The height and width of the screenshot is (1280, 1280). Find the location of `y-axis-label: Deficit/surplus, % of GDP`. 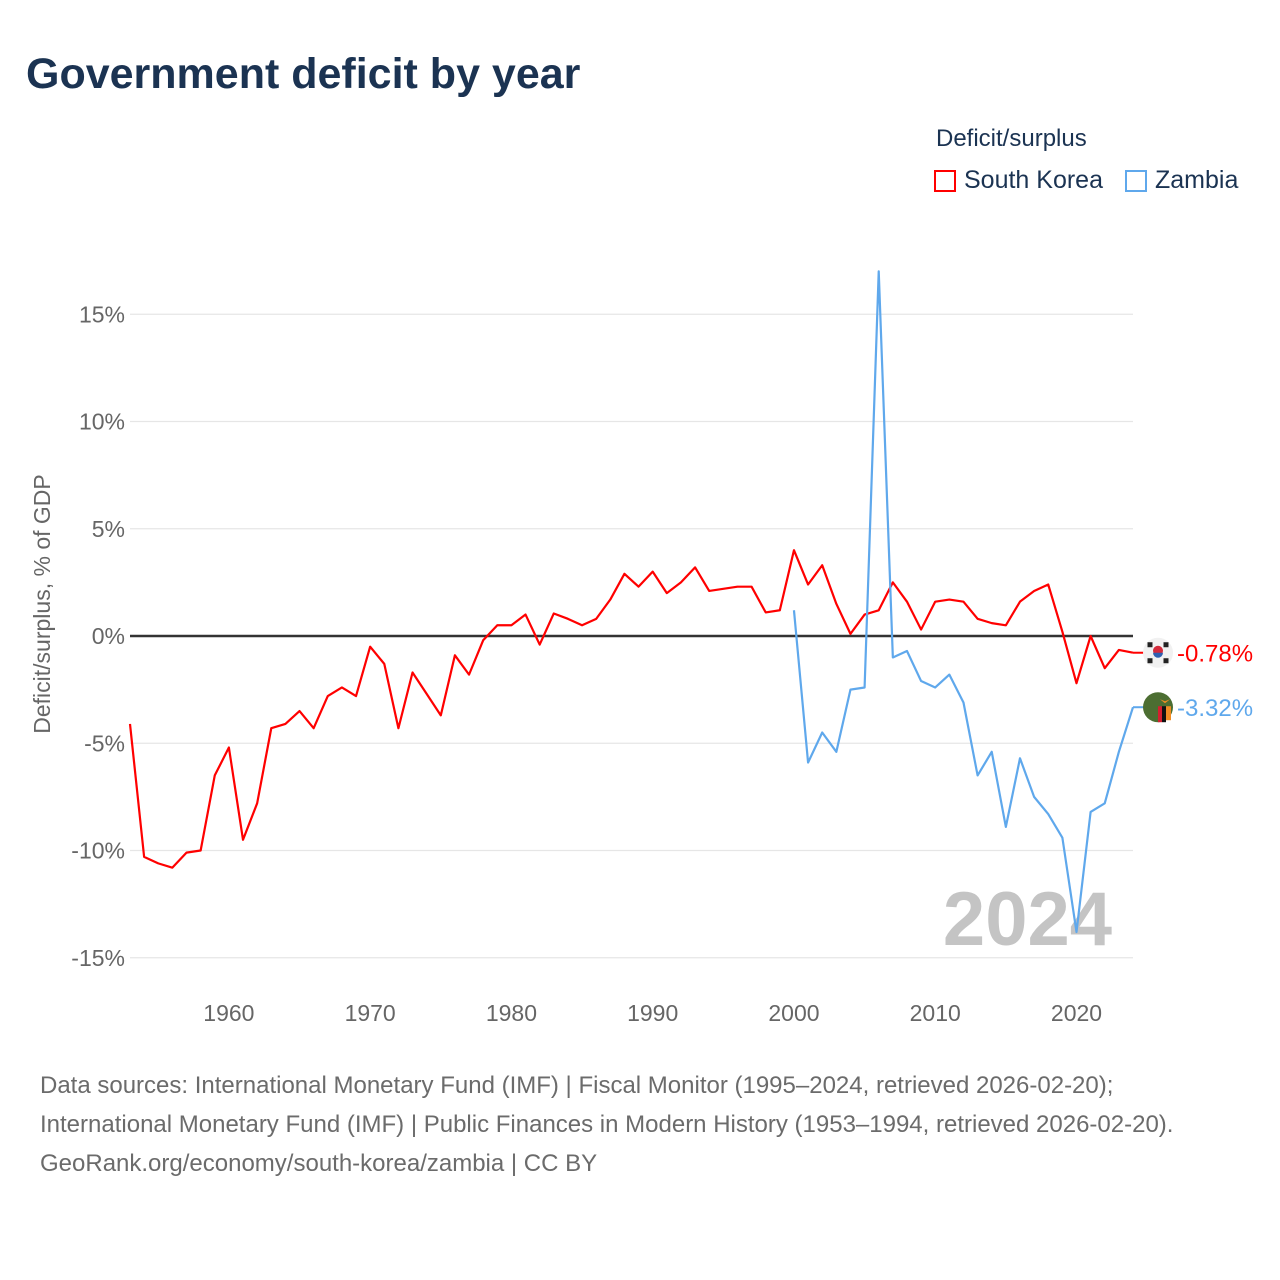

y-axis-label: Deficit/surplus, % of GDP is located at coordinates (42, 603).